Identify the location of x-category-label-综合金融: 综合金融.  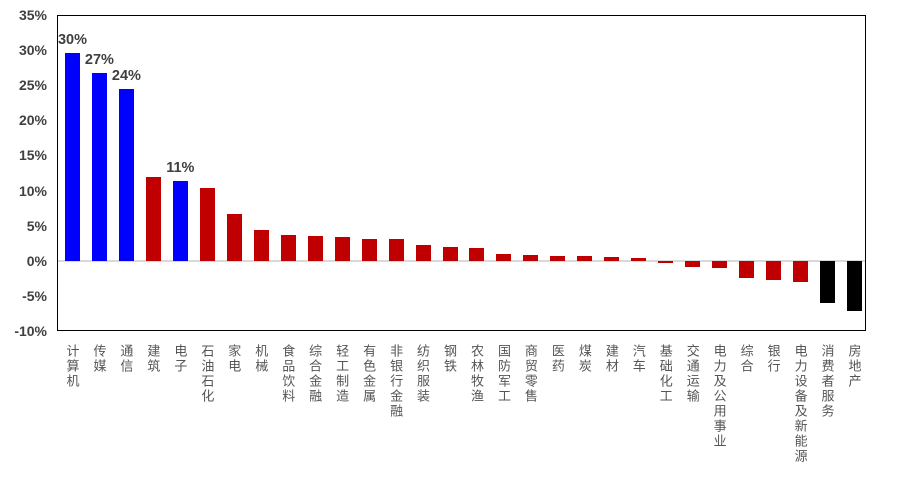
(315, 374).